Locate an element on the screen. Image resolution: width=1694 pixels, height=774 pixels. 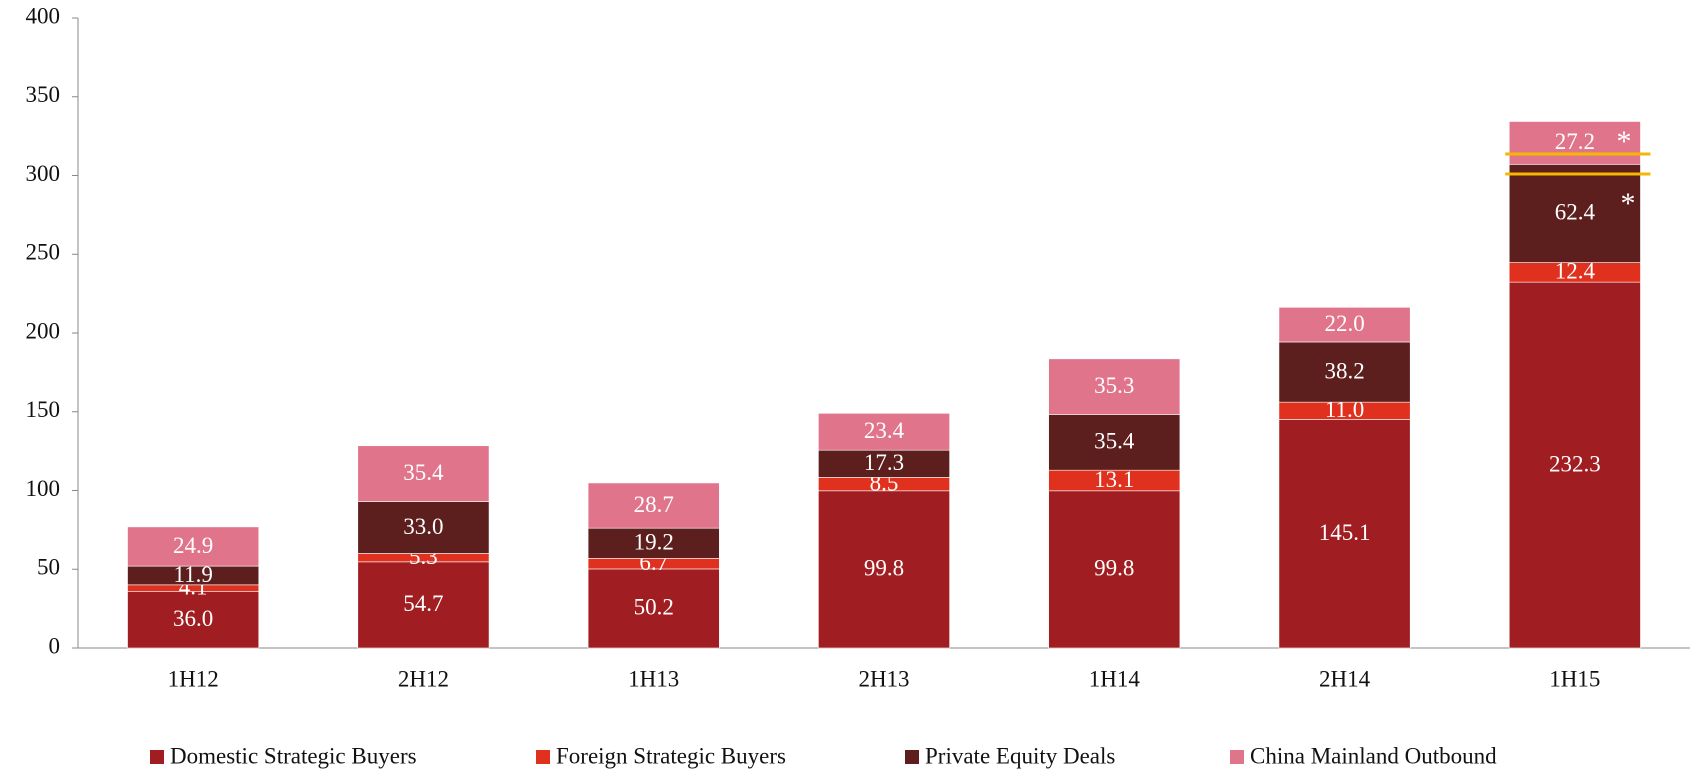
data-label: 27.2 is located at coordinates (1575, 141).